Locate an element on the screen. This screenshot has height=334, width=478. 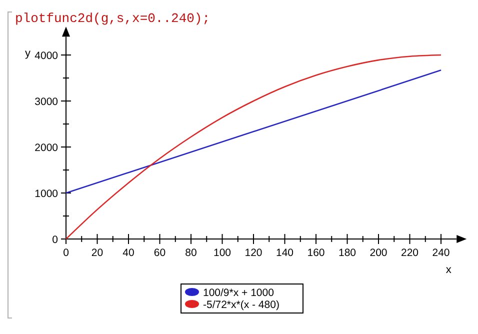
x-tick-label: 40 is located at coordinates (128, 253).